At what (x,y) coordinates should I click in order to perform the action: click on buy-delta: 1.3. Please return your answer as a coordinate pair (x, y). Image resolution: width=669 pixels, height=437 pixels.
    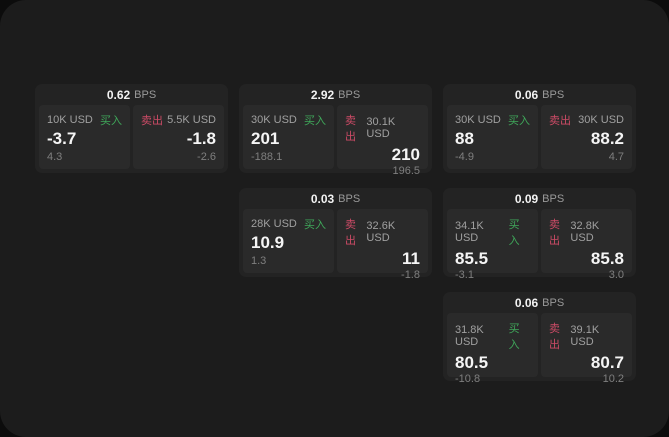
    Looking at the image, I should click on (259, 261).